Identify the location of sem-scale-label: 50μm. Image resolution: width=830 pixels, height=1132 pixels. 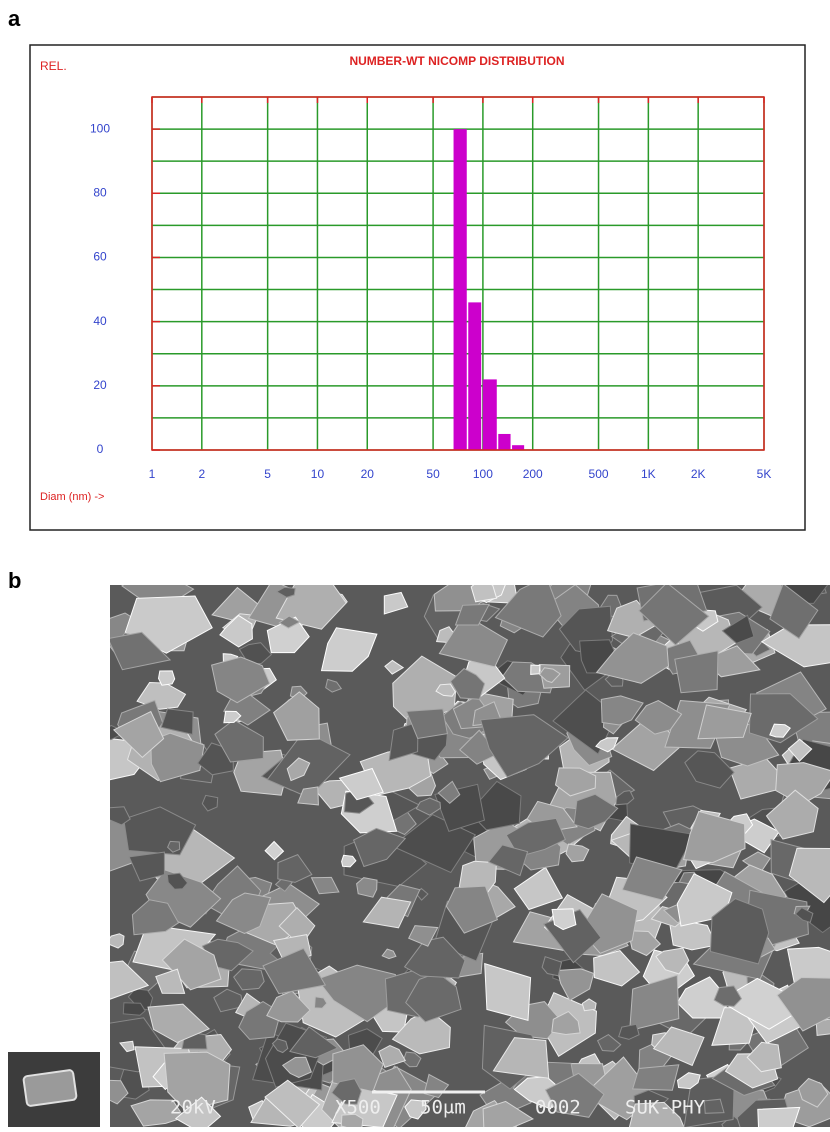
(443, 1108).